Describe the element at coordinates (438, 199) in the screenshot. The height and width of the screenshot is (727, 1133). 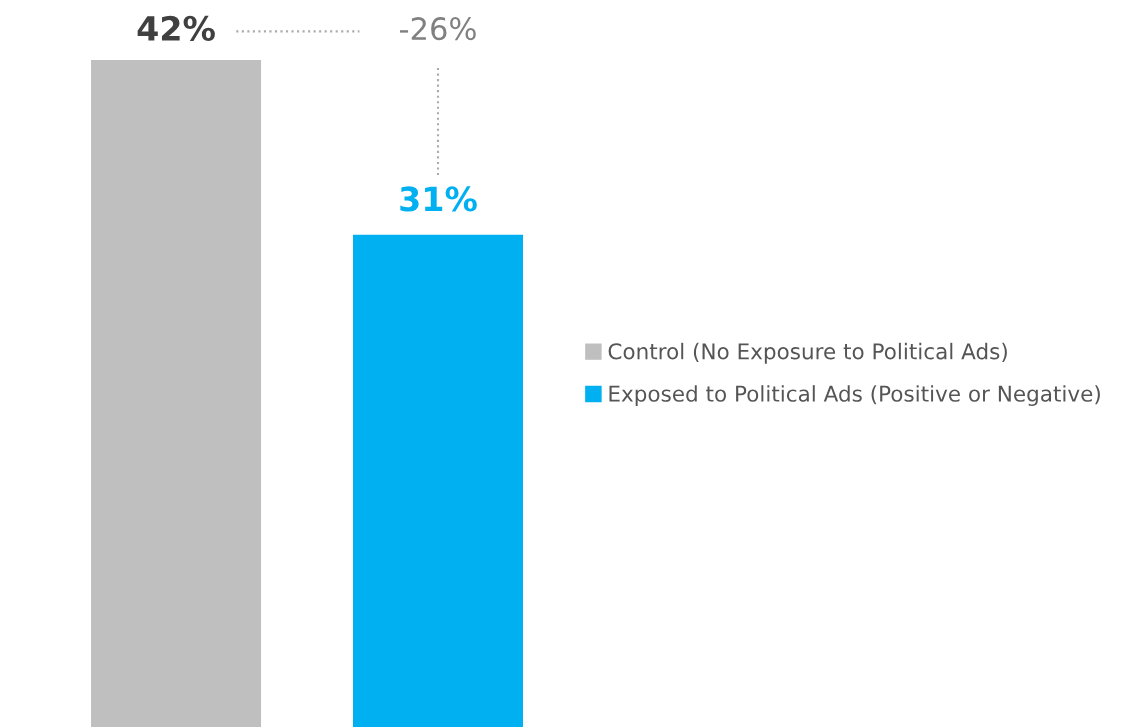
I see `data-label: 31%` at that location.